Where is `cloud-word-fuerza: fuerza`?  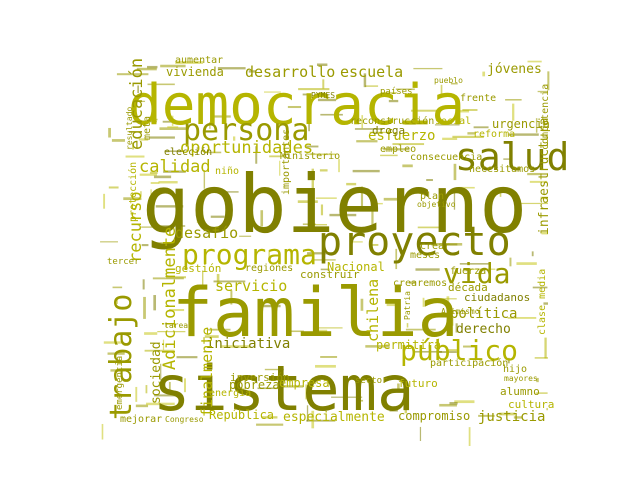 cloud-word-fuerza: fuerza is located at coordinates (468, 271).